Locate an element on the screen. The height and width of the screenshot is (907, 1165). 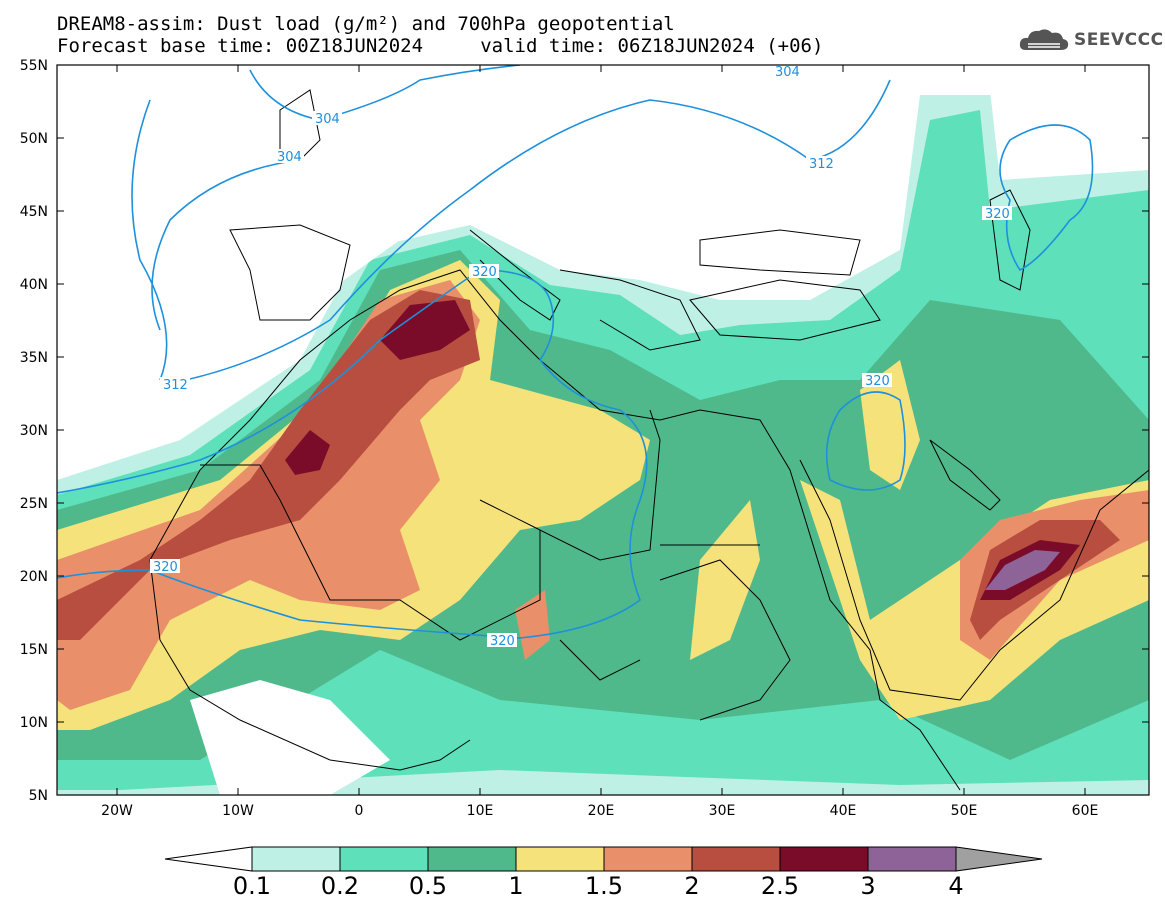
eastafrica-borders is located at coordinates (675, 640).